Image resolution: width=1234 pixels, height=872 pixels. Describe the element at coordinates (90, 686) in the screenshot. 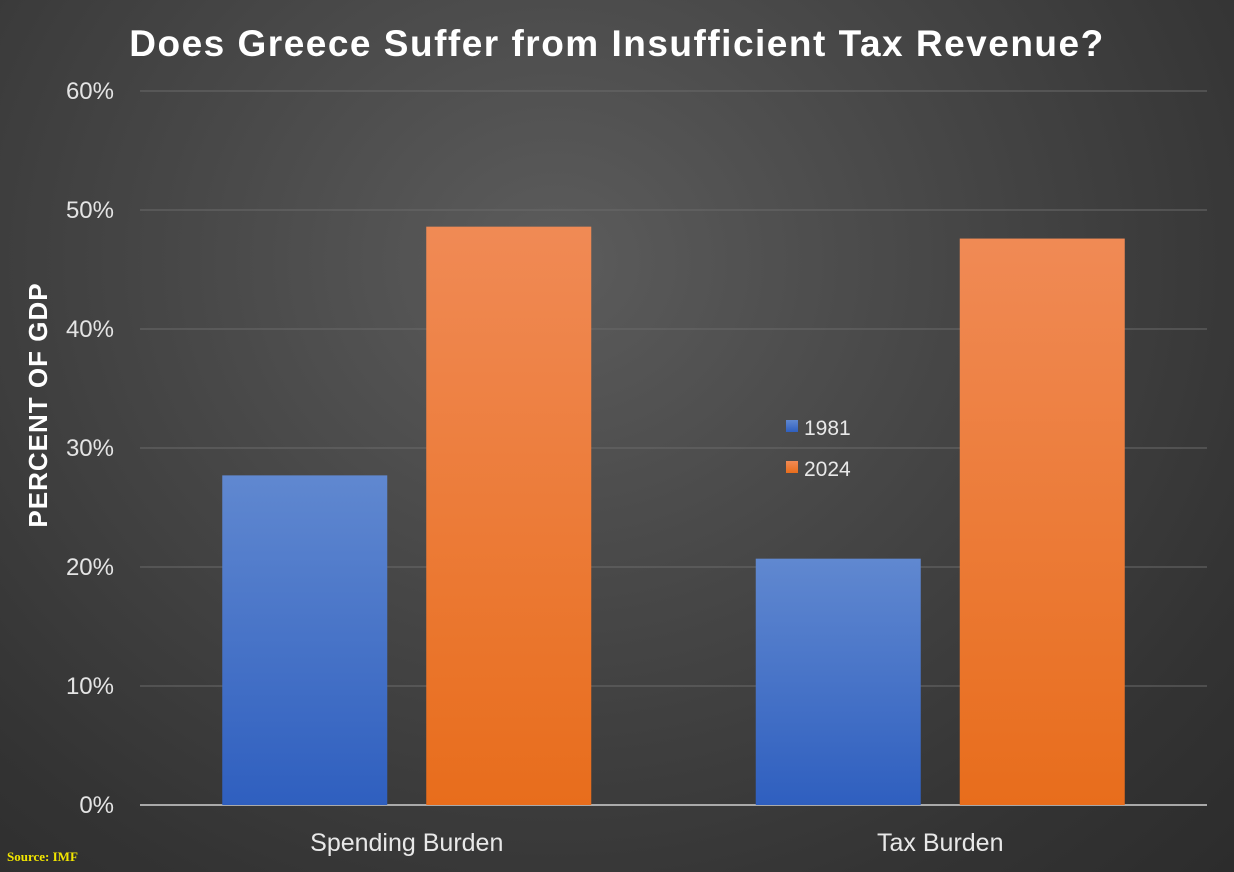

I see `y-tick-label: 10%` at that location.